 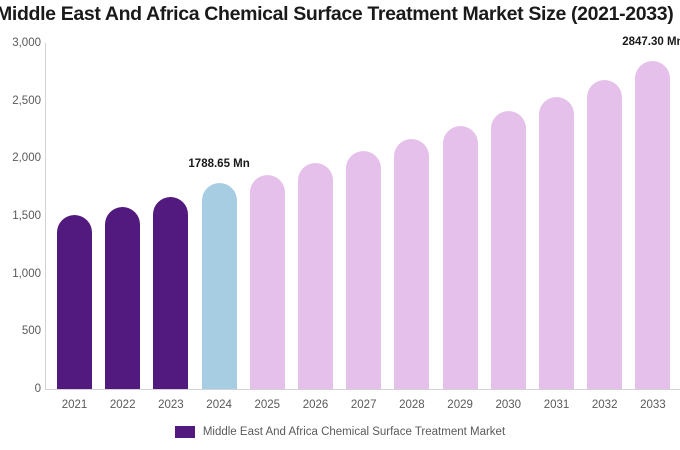 What do you see at coordinates (74, 302) in the screenshot?
I see `bar-2021` at bounding box center [74, 302].